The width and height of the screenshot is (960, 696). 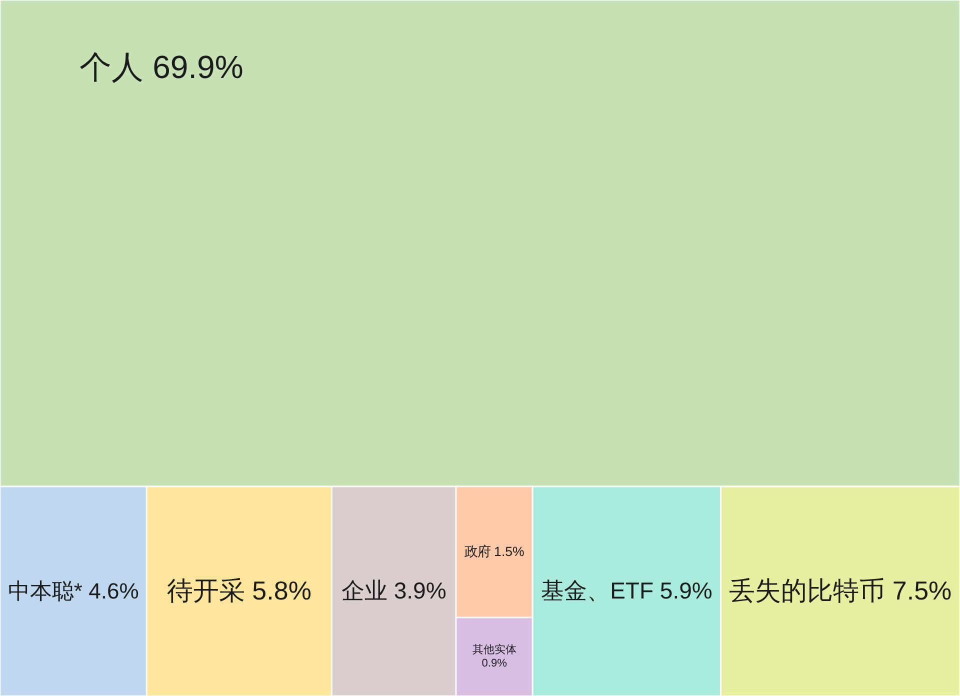 What do you see at coordinates (686, 590) in the screenshot?
I see `data-label: 5.9%` at bounding box center [686, 590].